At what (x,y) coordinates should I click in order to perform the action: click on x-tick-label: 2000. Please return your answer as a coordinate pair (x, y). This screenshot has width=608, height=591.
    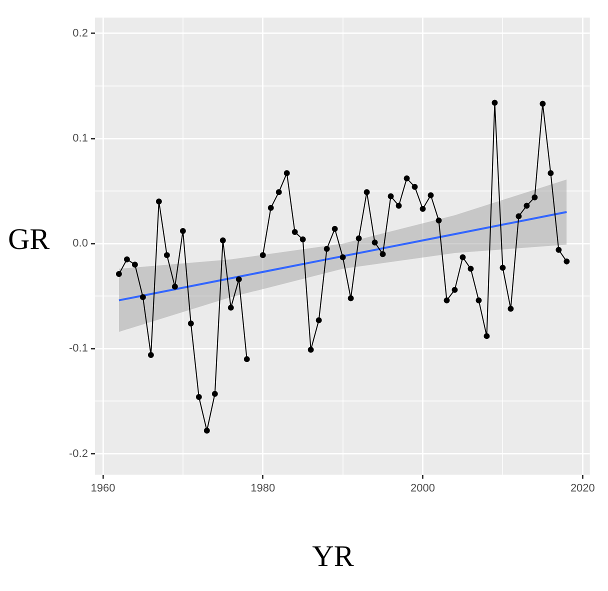
    Looking at the image, I should click on (423, 488).